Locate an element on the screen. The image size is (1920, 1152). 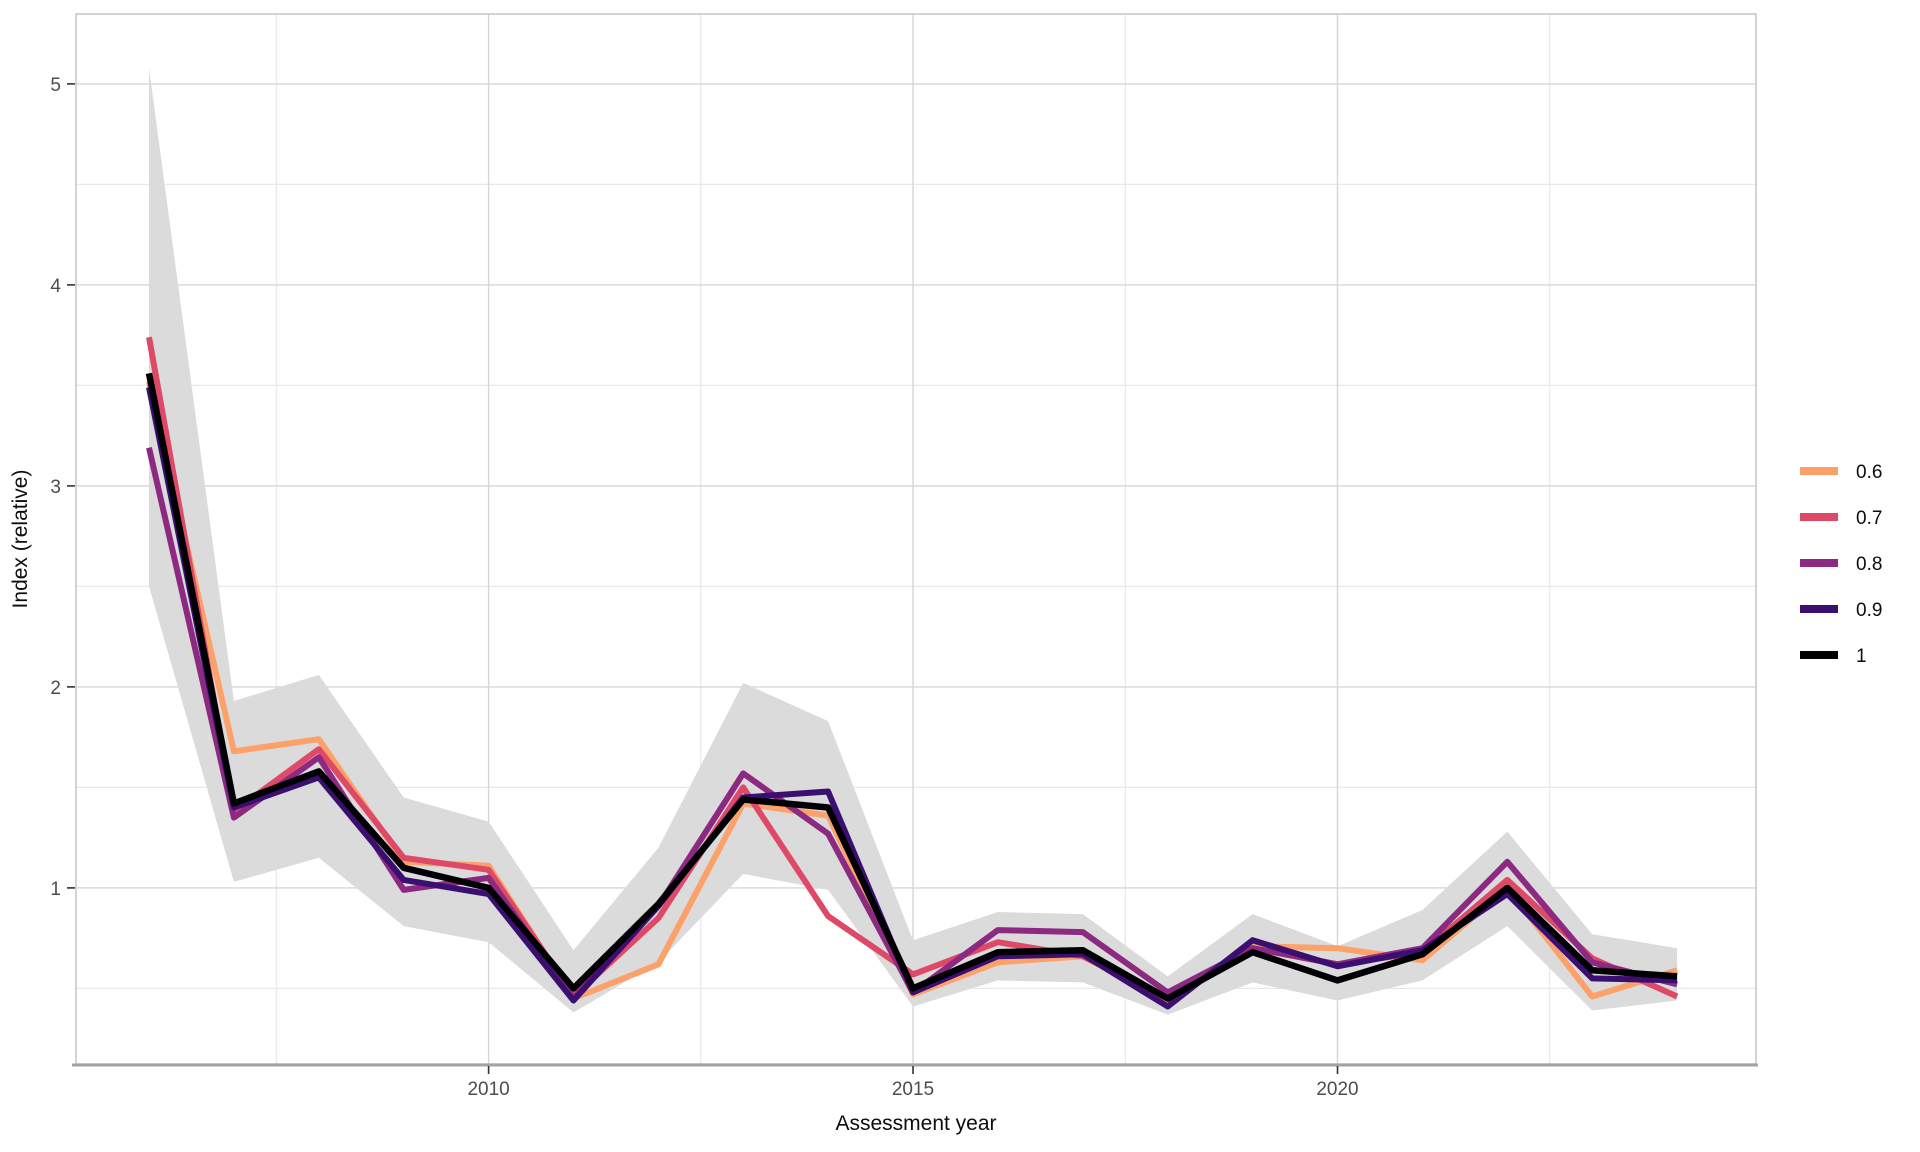
legend-label-1: 1 is located at coordinates (1861, 656).